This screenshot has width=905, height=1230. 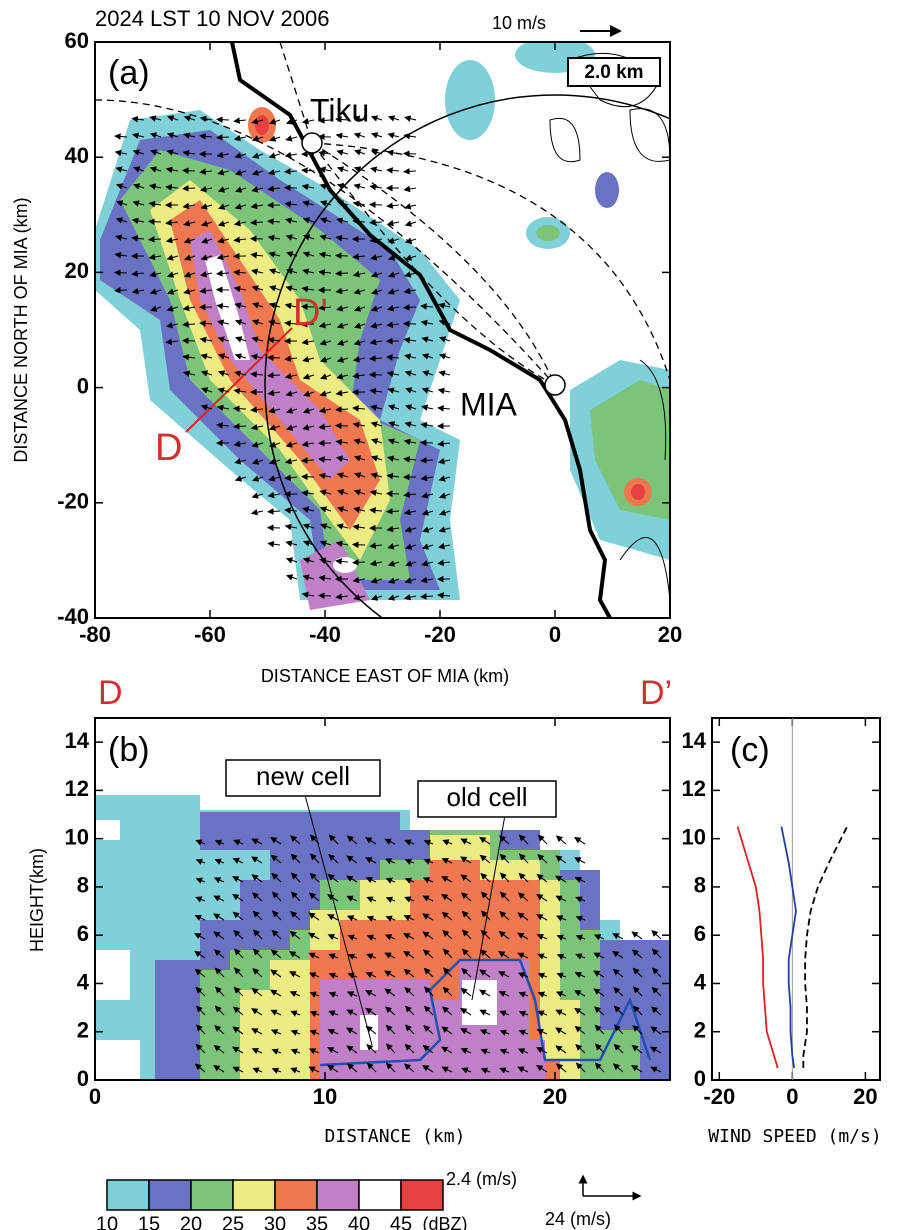 What do you see at coordinates (168, 448) in the screenshot?
I see `section-label: D` at bounding box center [168, 448].